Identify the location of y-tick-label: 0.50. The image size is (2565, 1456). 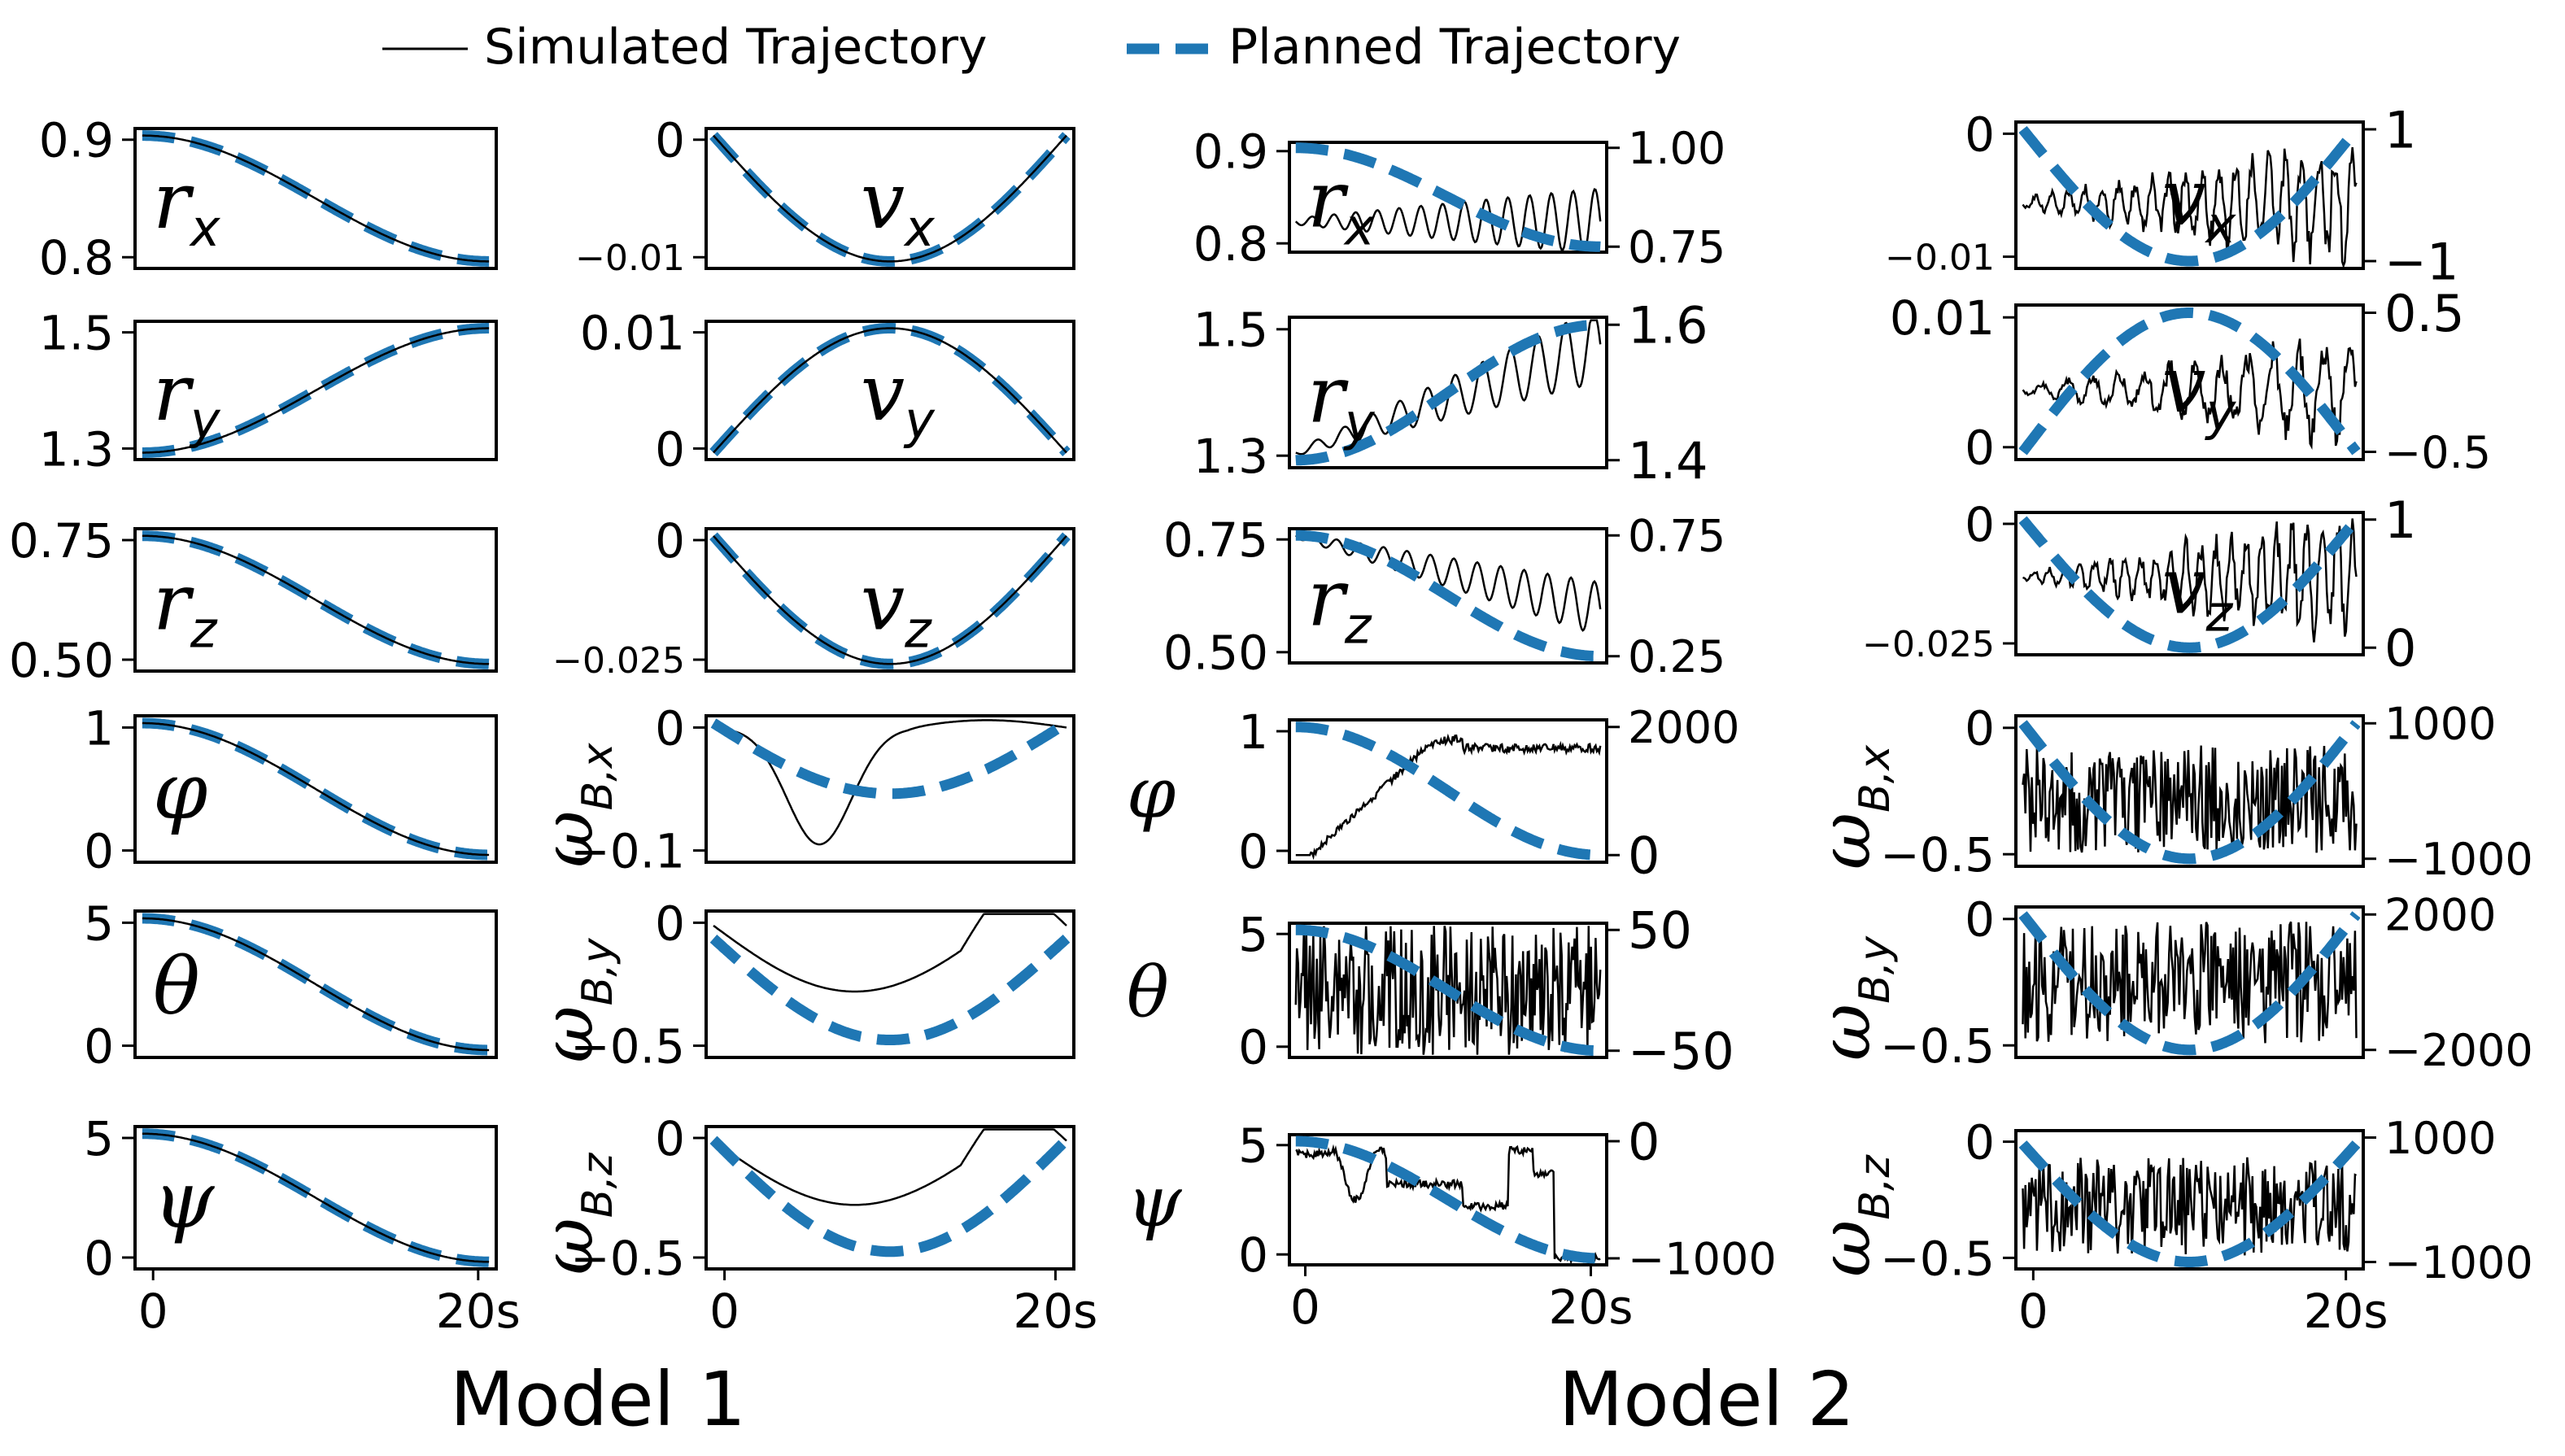
(1215, 654).